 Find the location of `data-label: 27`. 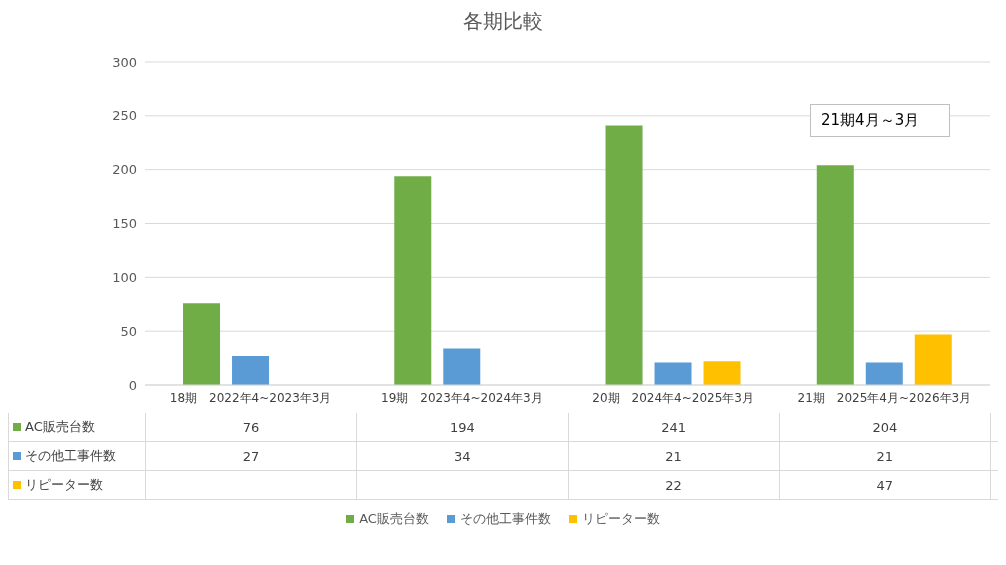

data-label: 27 is located at coordinates (252, 456).